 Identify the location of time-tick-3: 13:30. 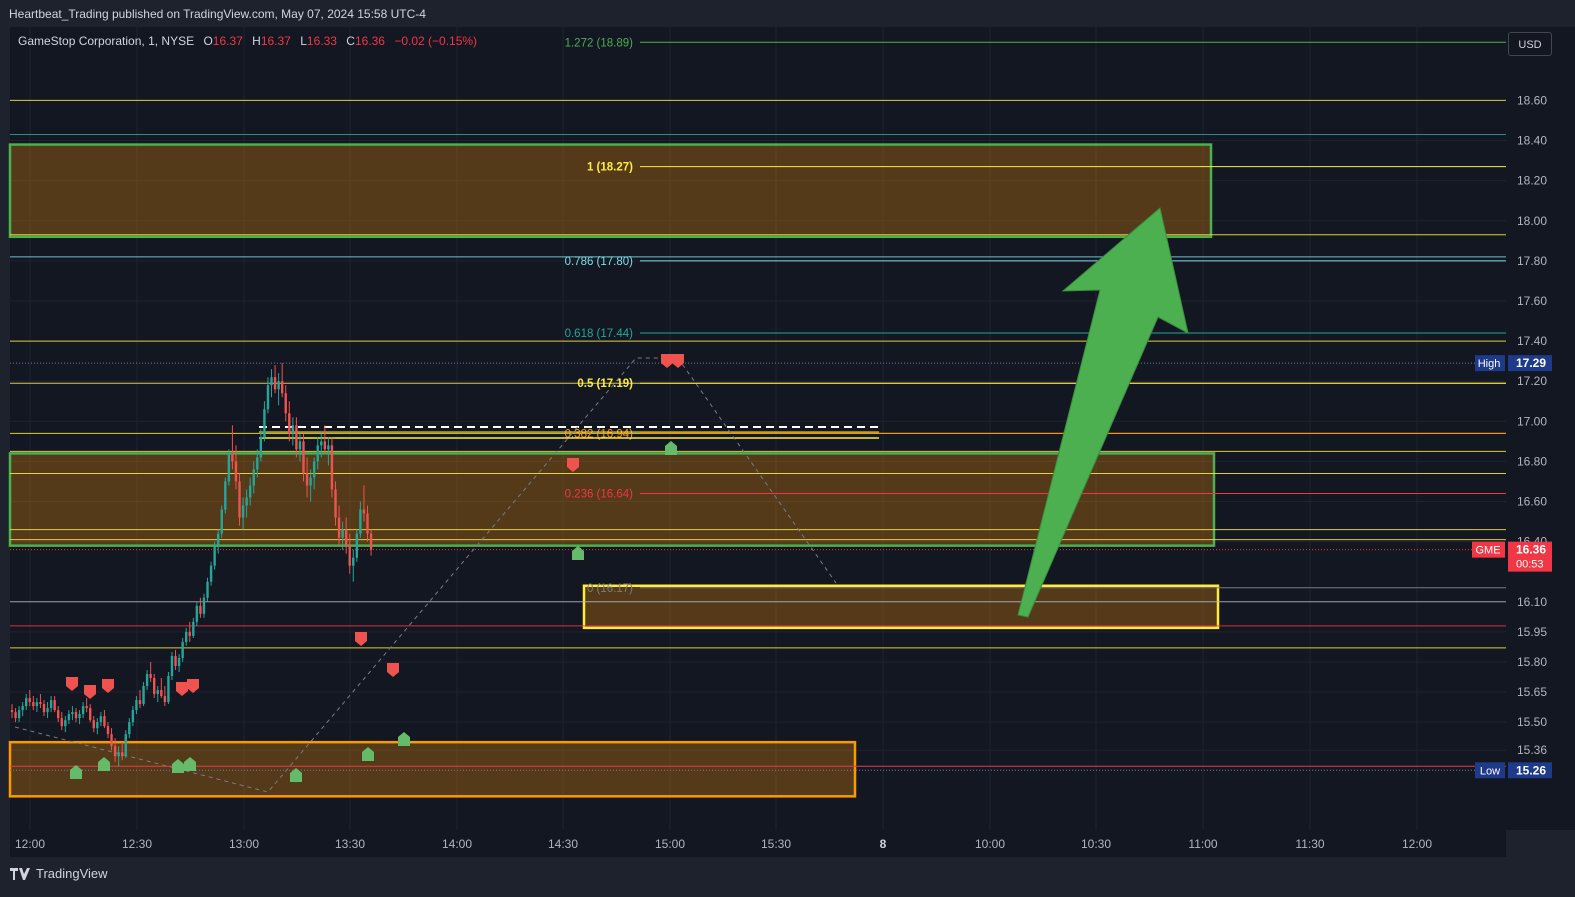
(350, 844).